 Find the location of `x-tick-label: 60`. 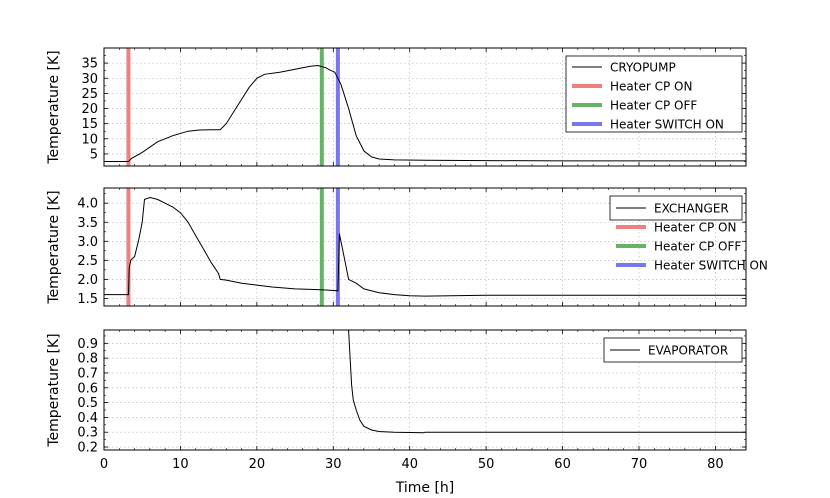

x-tick-label: 60 is located at coordinates (562, 464).